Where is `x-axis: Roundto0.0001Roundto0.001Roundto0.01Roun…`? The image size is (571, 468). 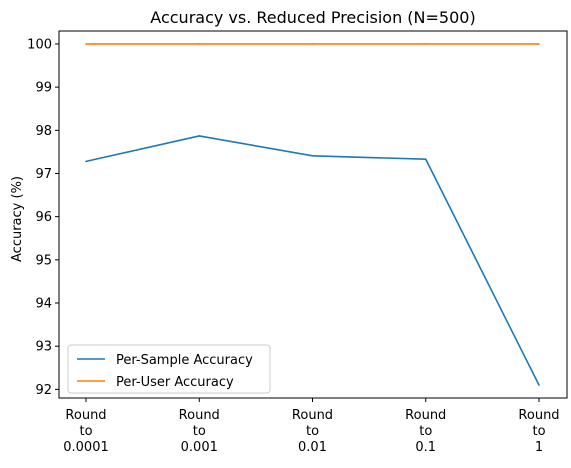
x-axis: Roundto0.0001Roundto0.001Roundto0.01Roun… is located at coordinates (311, 426).